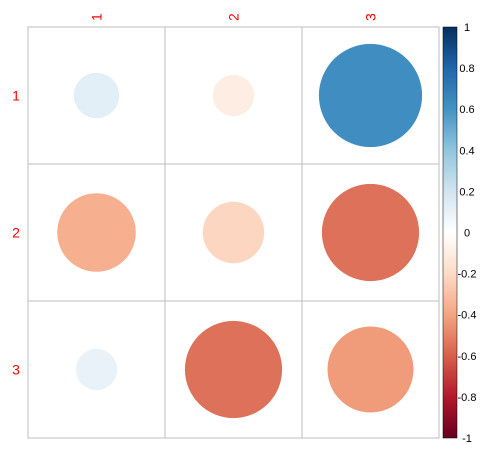 The height and width of the screenshot is (460, 491). What do you see at coordinates (467, 357) in the screenshot?
I see `legend-tick-label: -0.6` at bounding box center [467, 357].